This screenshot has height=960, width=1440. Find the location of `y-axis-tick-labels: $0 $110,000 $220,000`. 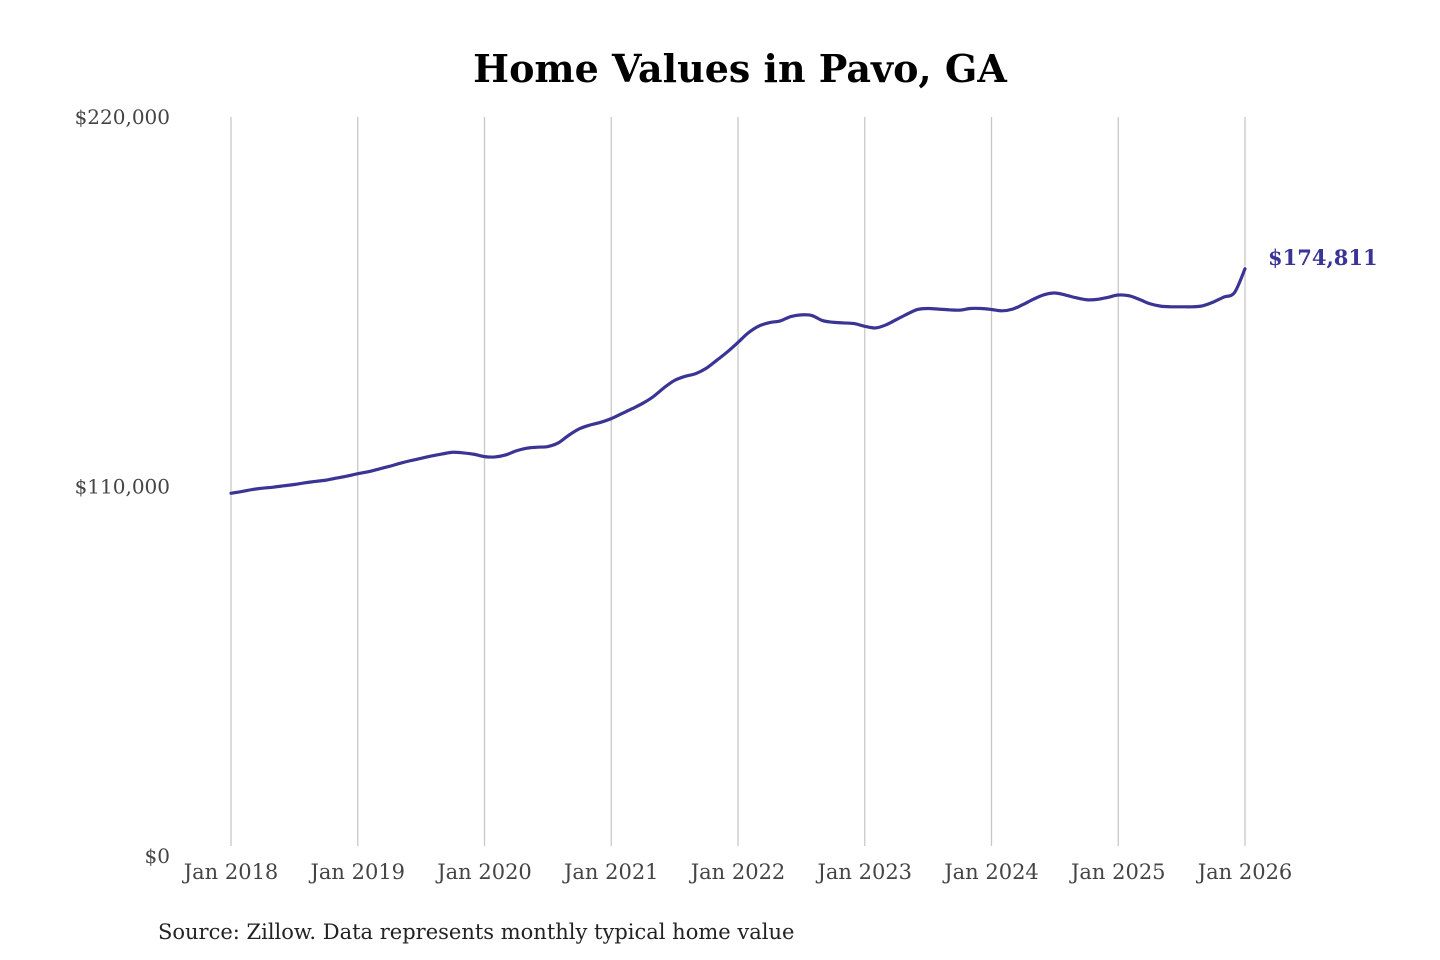

y-axis-tick-labels: $0 $110,000 $220,000 is located at coordinates (122, 486).